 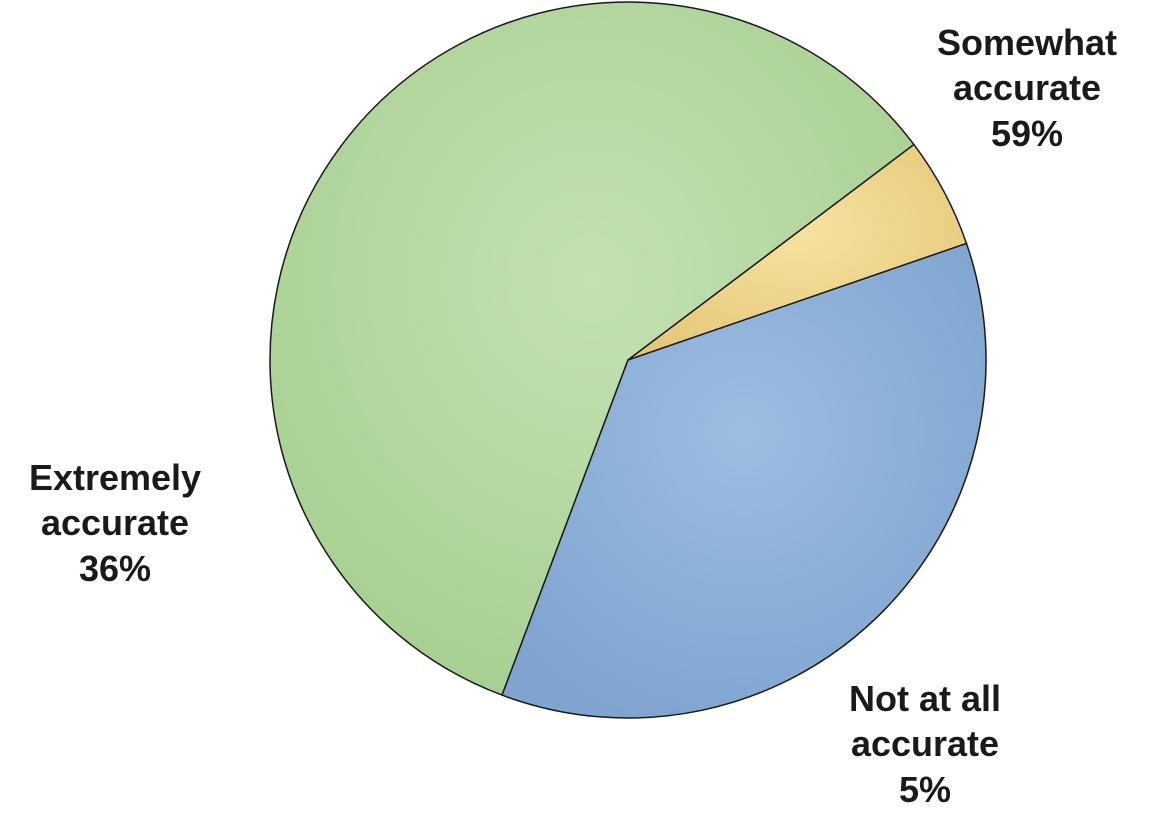 I want to click on data-label-not-at-all-accurate: Not at all accurate 5%, so click(x=925, y=744).